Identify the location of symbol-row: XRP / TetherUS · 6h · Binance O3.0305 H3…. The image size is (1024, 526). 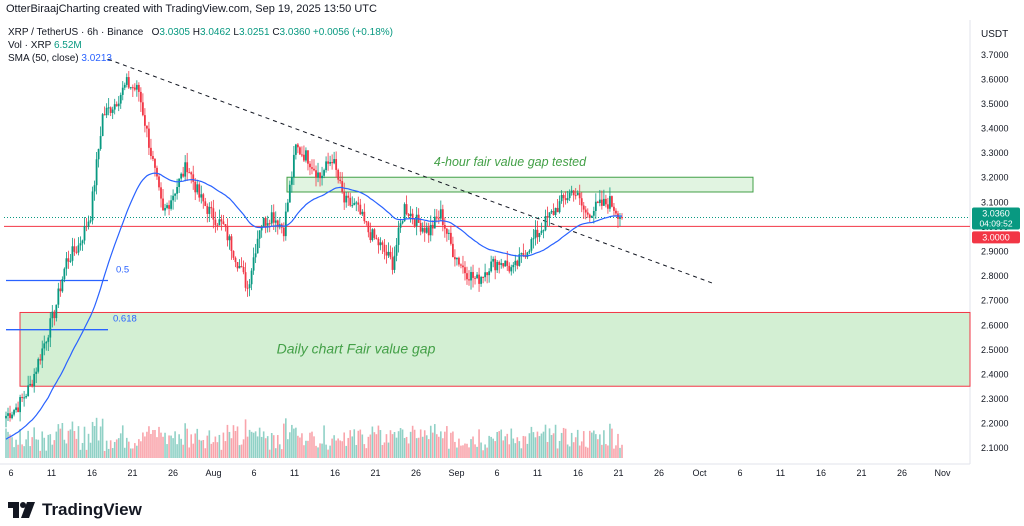
(200, 32).